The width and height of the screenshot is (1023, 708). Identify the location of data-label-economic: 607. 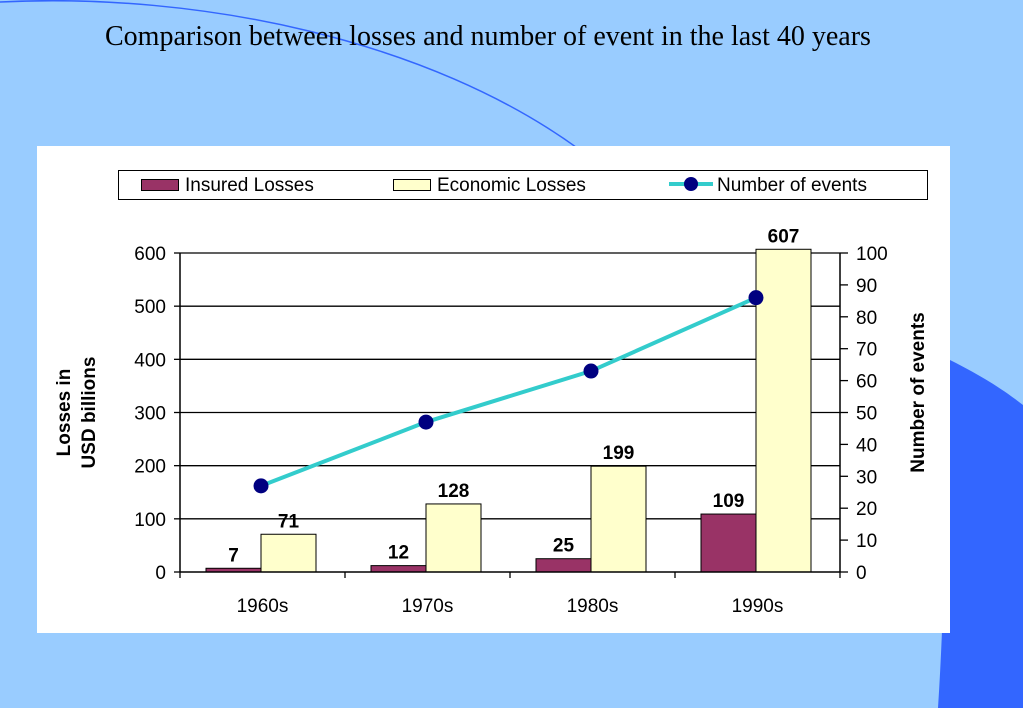
(784, 236).